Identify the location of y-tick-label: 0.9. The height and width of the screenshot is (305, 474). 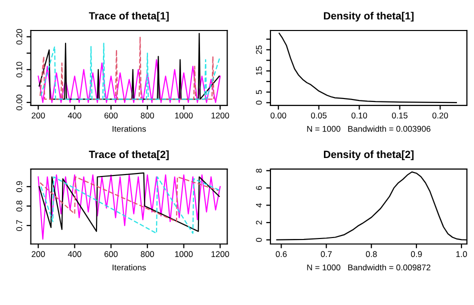
(19, 186).